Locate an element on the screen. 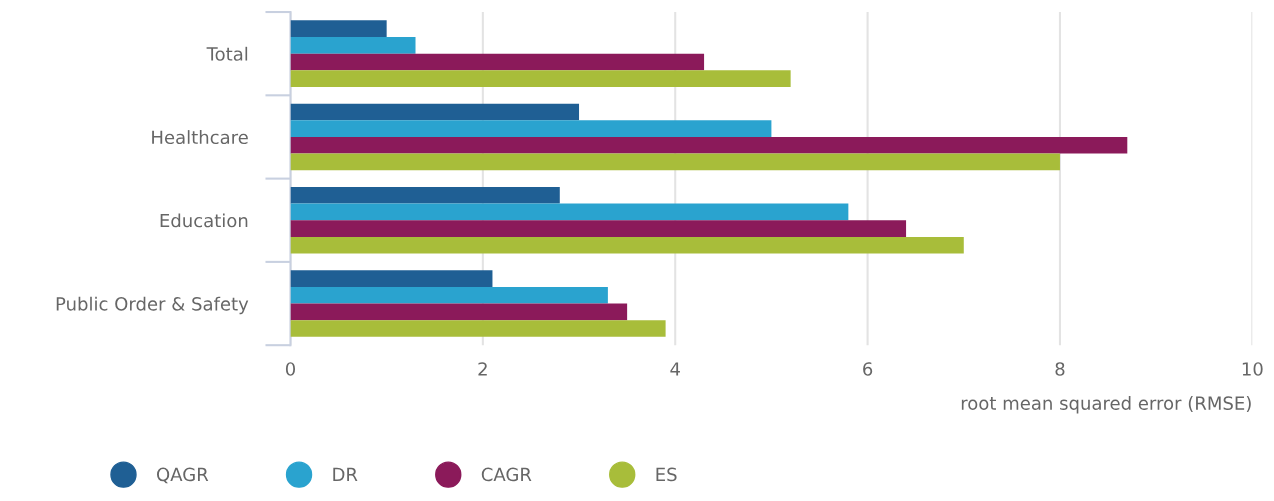 The height and width of the screenshot is (501, 1274). x-tick-label: 8 is located at coordinates (1060, 369).